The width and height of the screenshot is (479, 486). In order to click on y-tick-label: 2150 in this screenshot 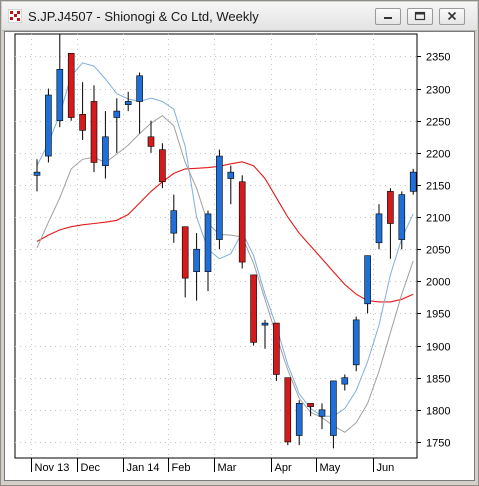, I will do `click(438, 187)`.